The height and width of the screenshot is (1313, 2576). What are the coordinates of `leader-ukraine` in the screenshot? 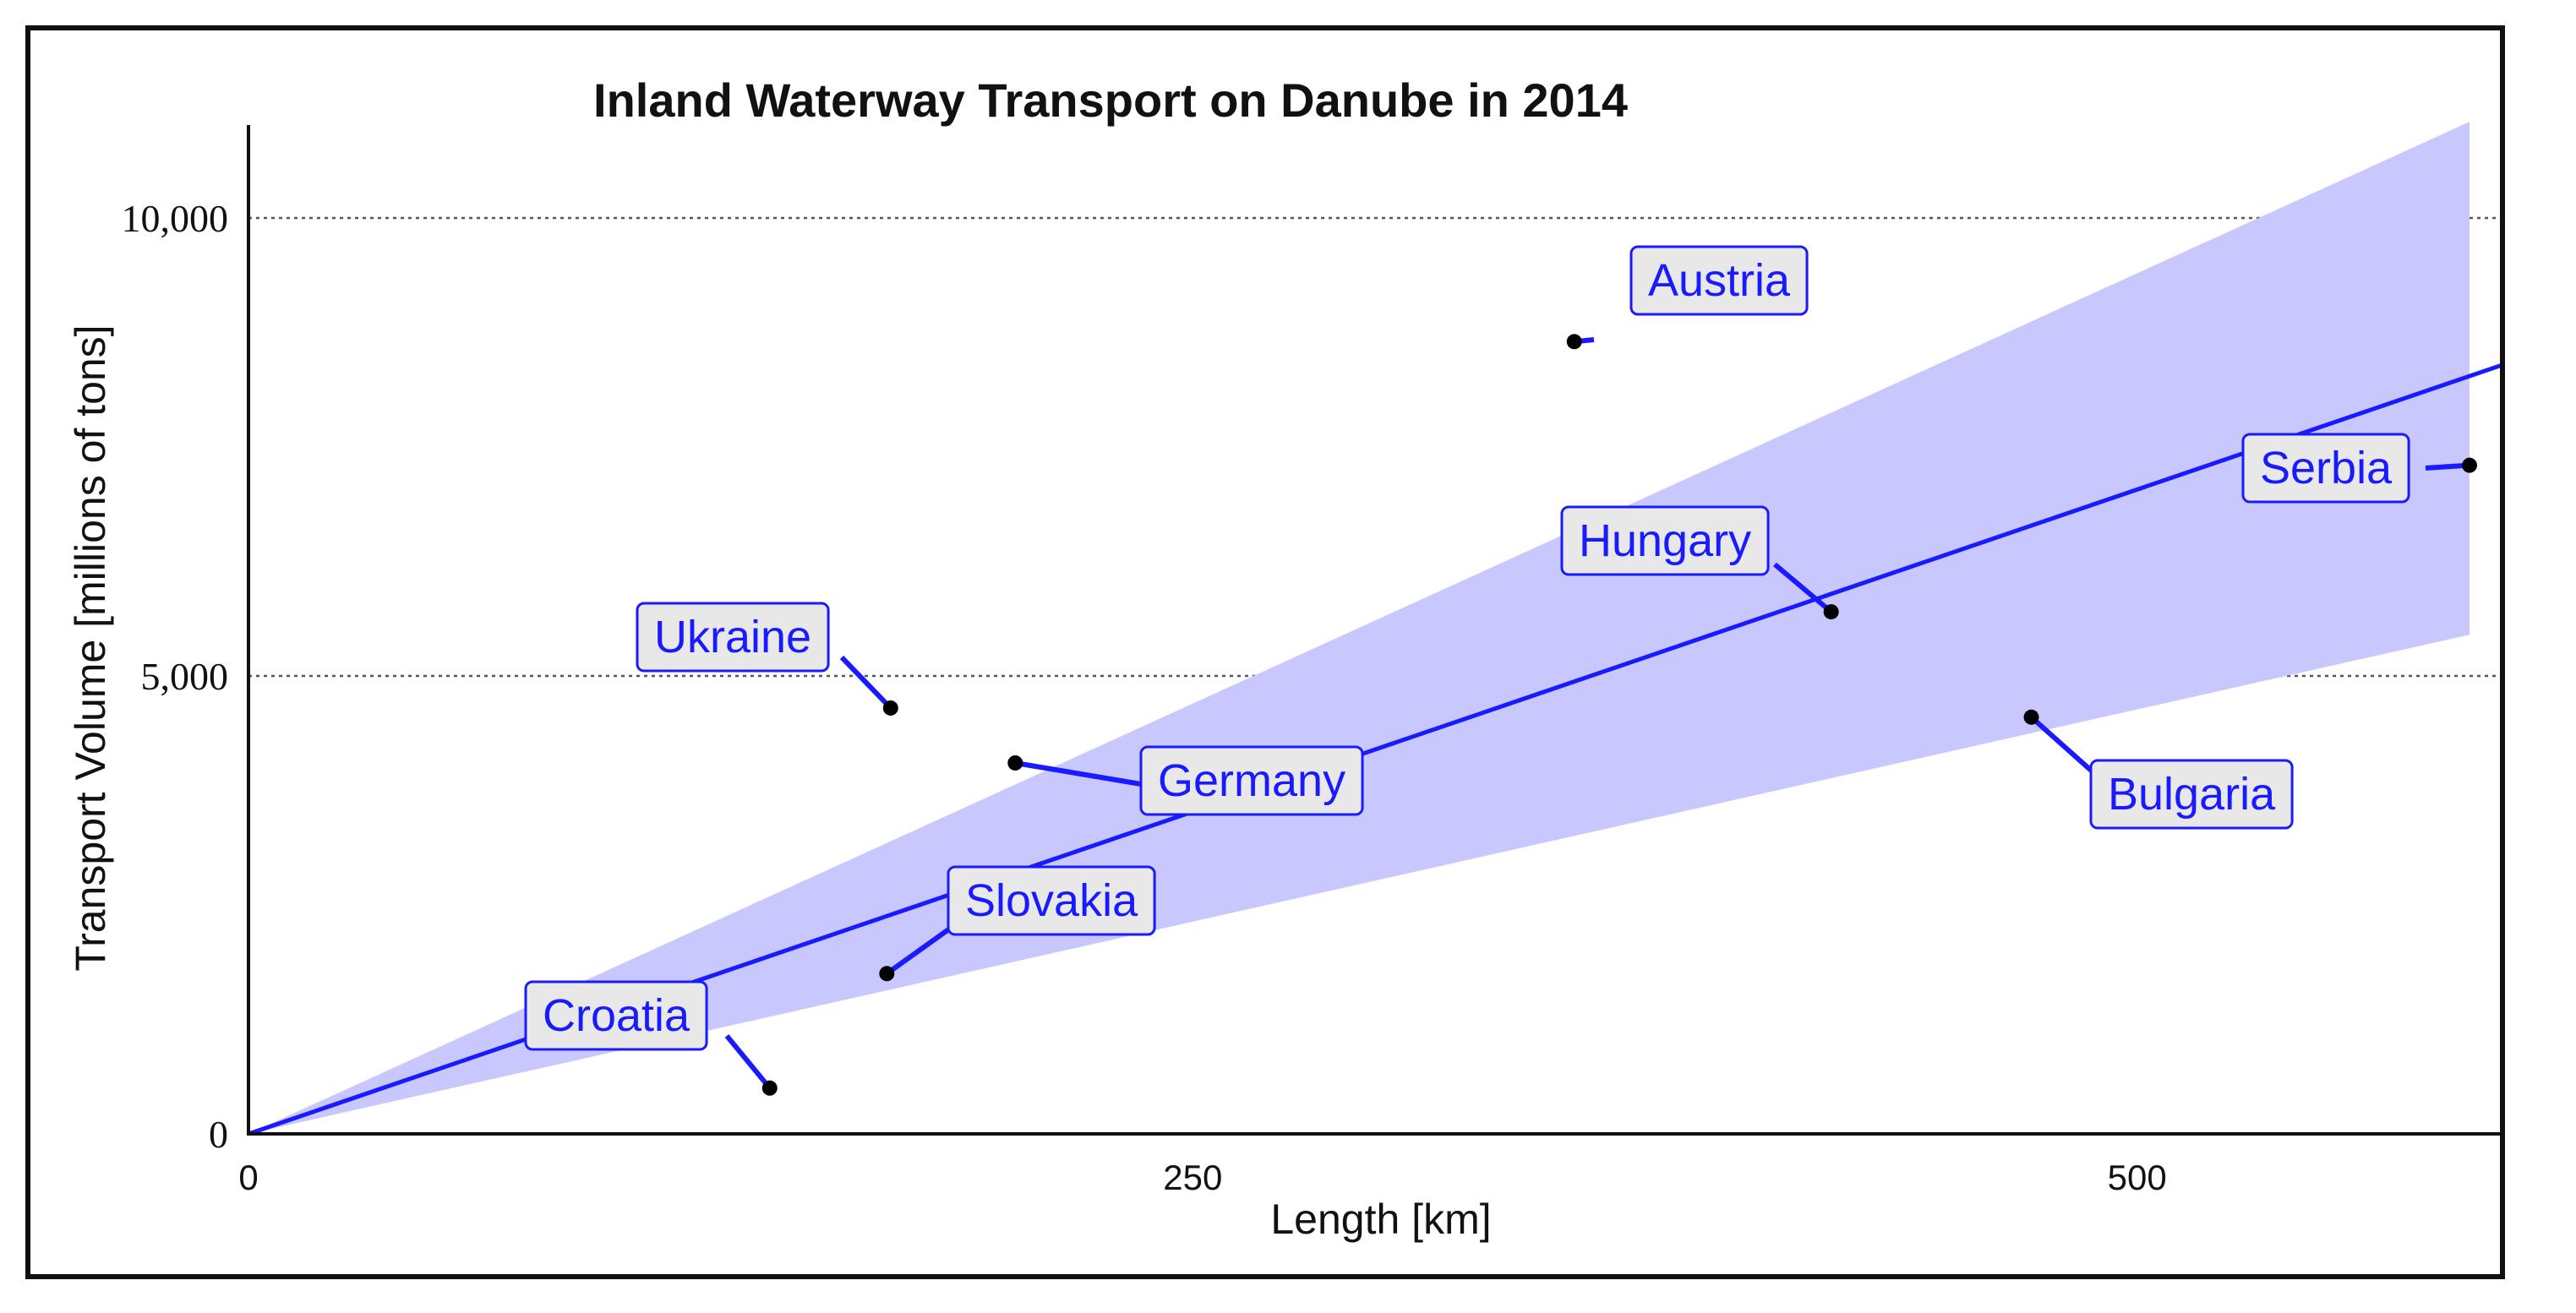 It's located at (866, 683).